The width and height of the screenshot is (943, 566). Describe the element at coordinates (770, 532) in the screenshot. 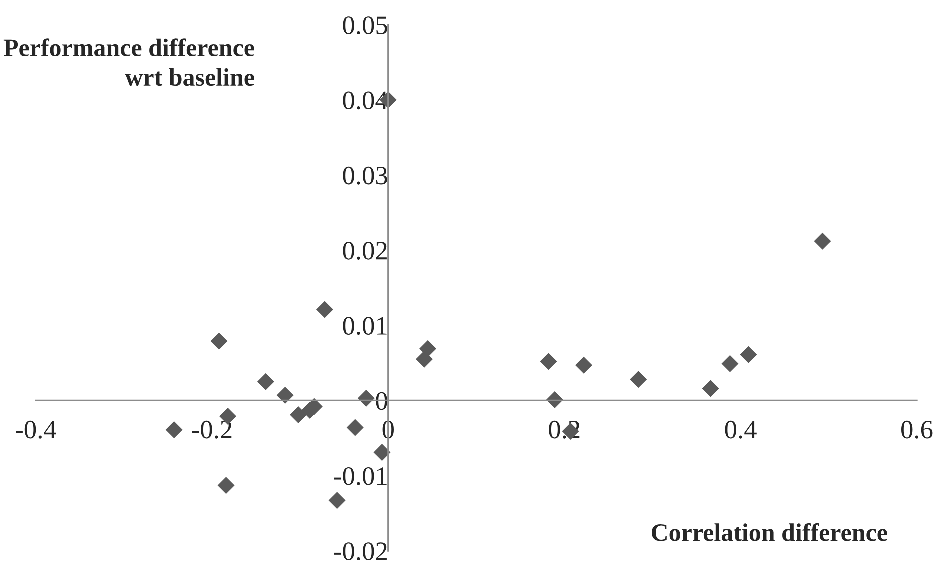

I see `x-axis-title: Correlation difference` at that location.